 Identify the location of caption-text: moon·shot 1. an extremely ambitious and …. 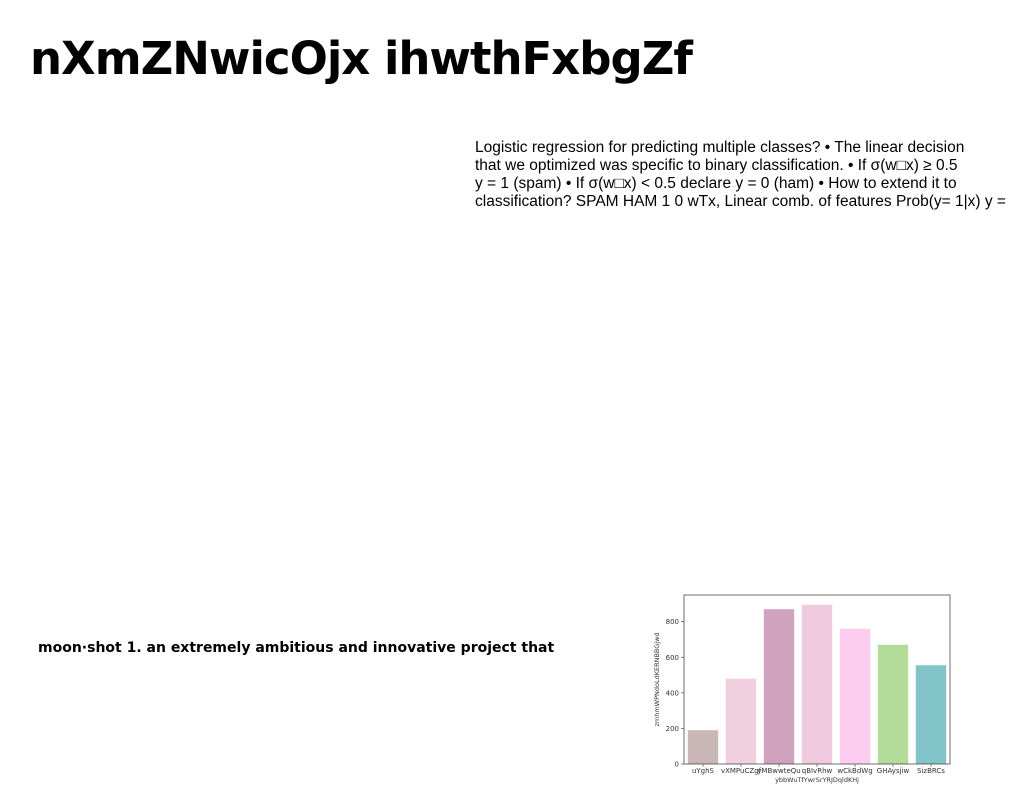
(296, 648).